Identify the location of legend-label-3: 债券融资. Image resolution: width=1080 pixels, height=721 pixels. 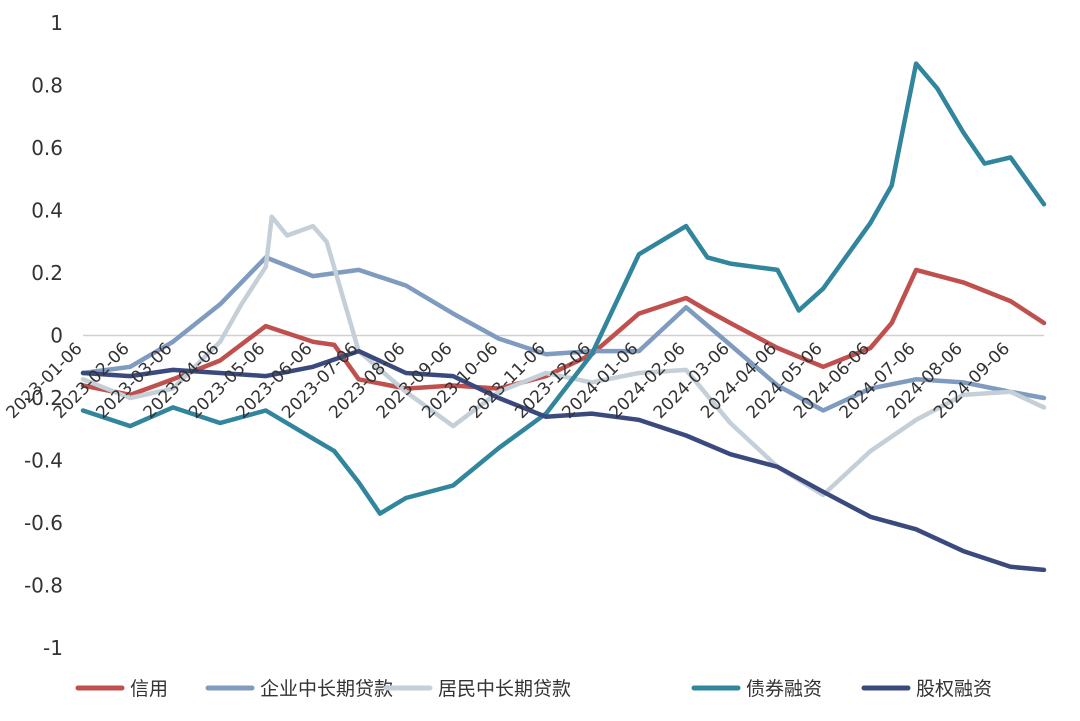
(784, 689).